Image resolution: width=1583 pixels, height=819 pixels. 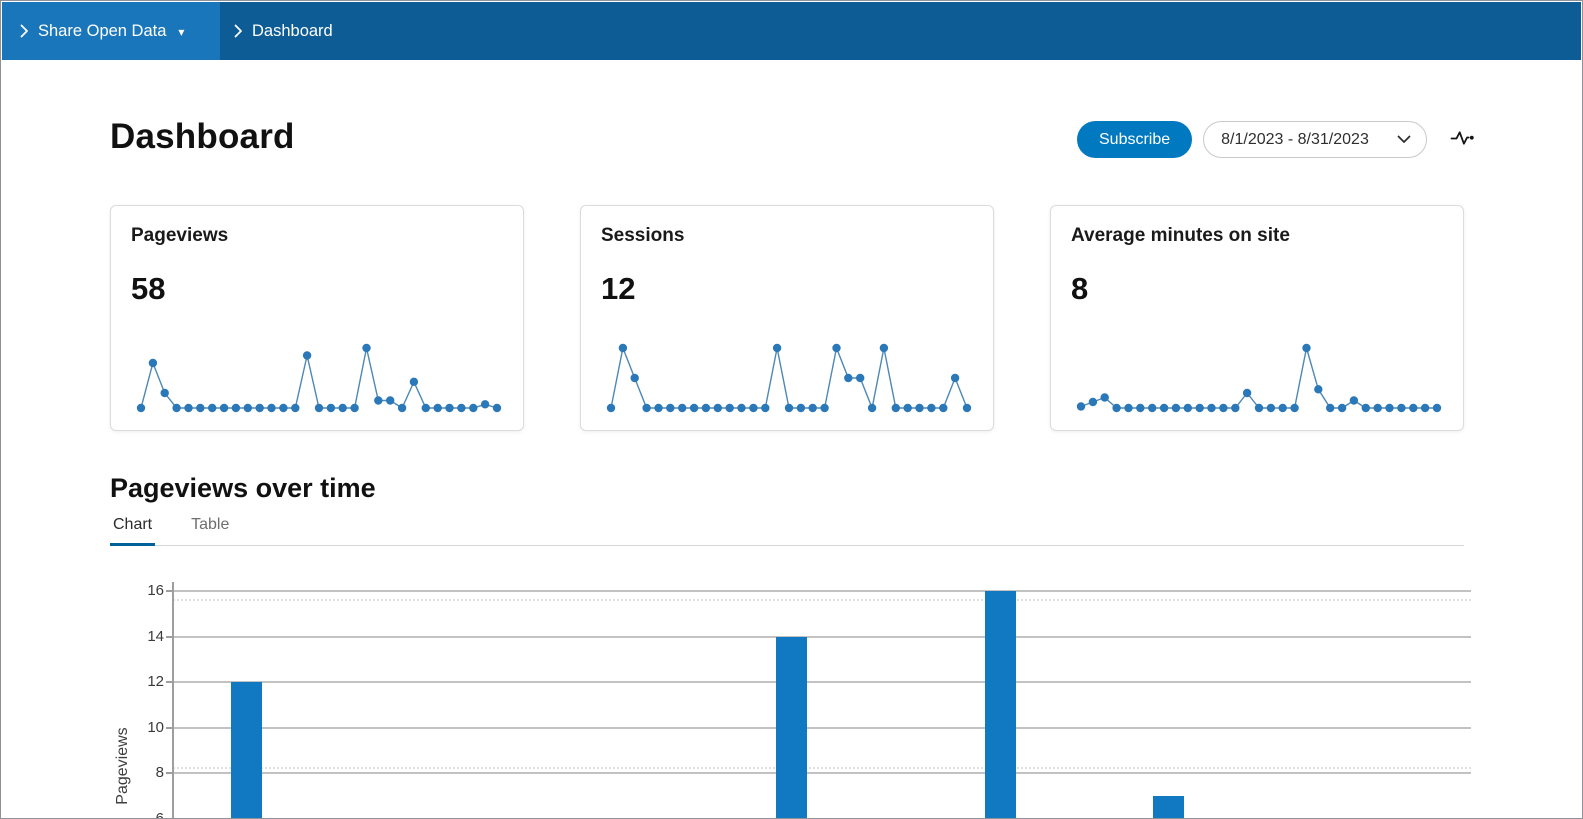 I want to click on site-menu: Share Open Data ▾, so click(x=111, y=31).